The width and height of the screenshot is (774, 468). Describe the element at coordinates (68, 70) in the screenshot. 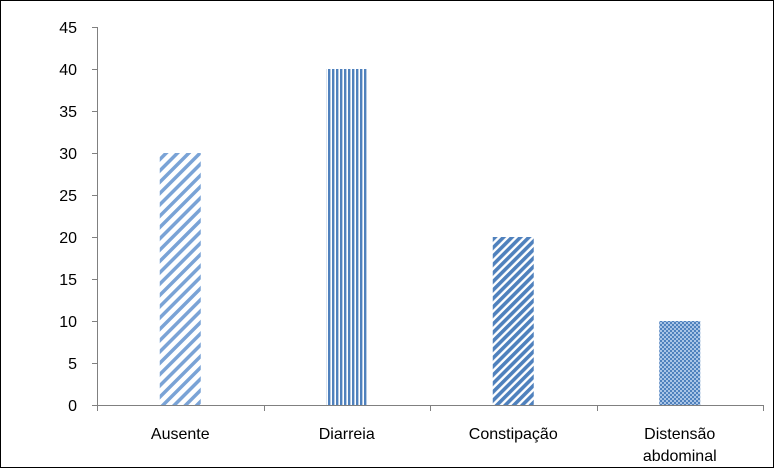

I see `y-tick-label: 40` at that location.